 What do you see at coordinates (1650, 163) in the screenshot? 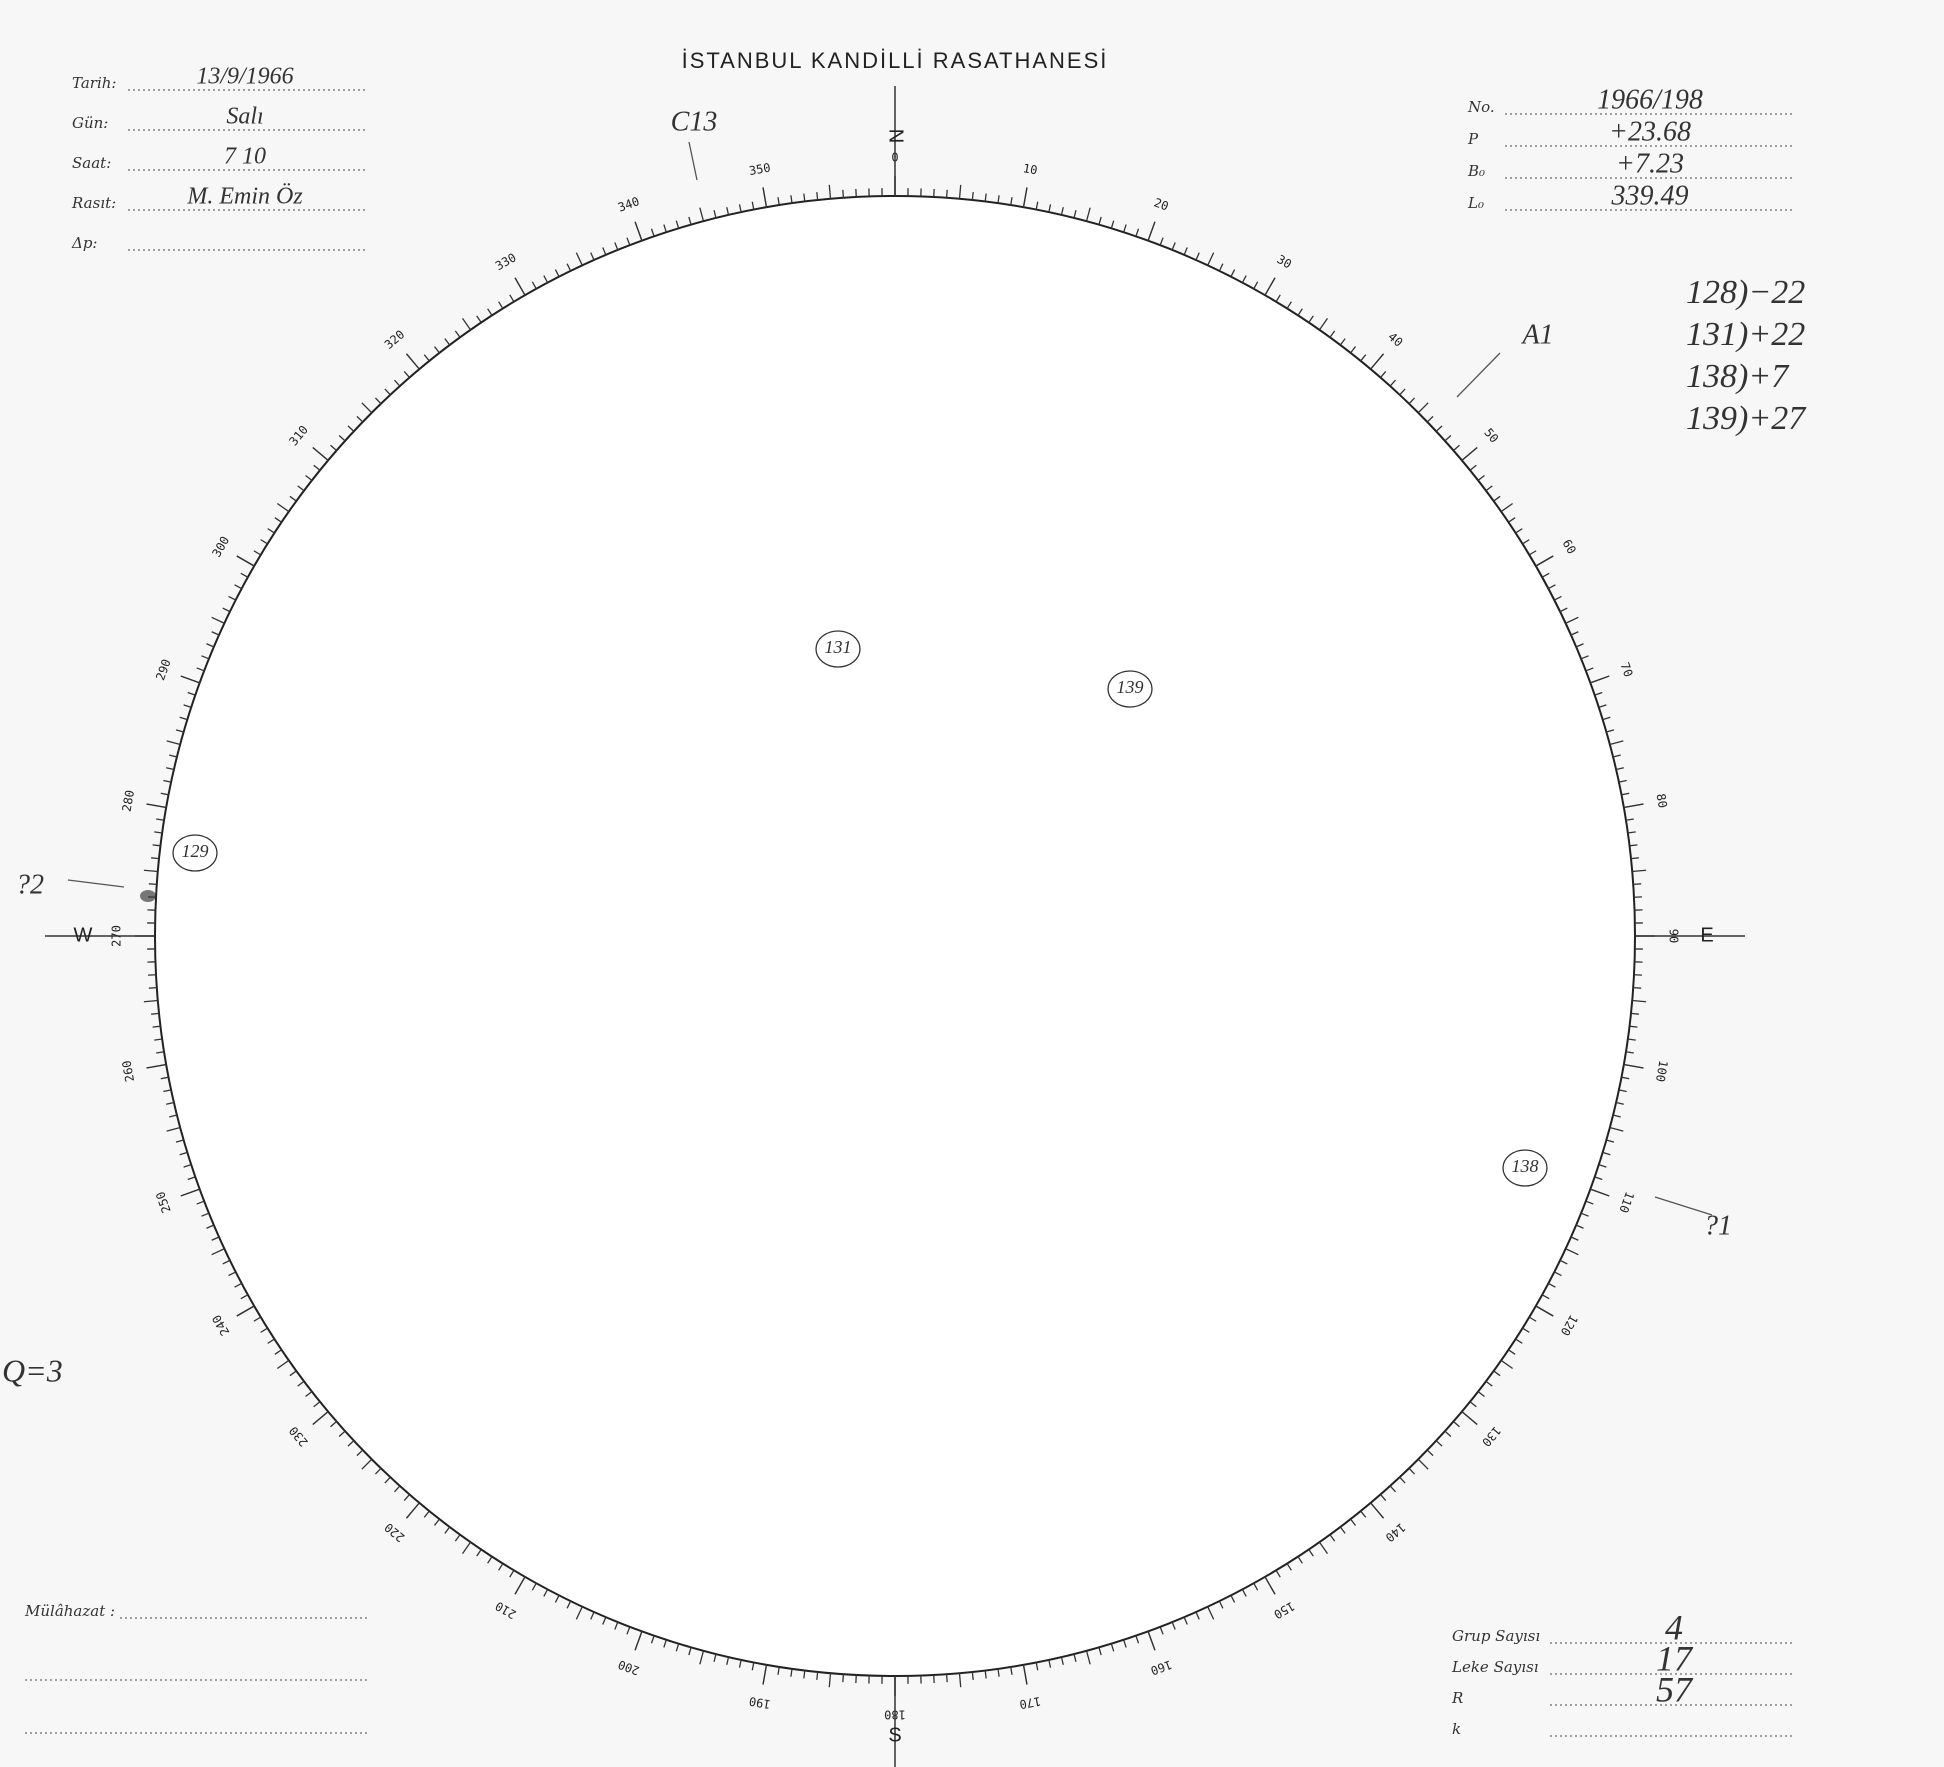
I see `param-value: +7.23` at bounding box center [1650, 163].